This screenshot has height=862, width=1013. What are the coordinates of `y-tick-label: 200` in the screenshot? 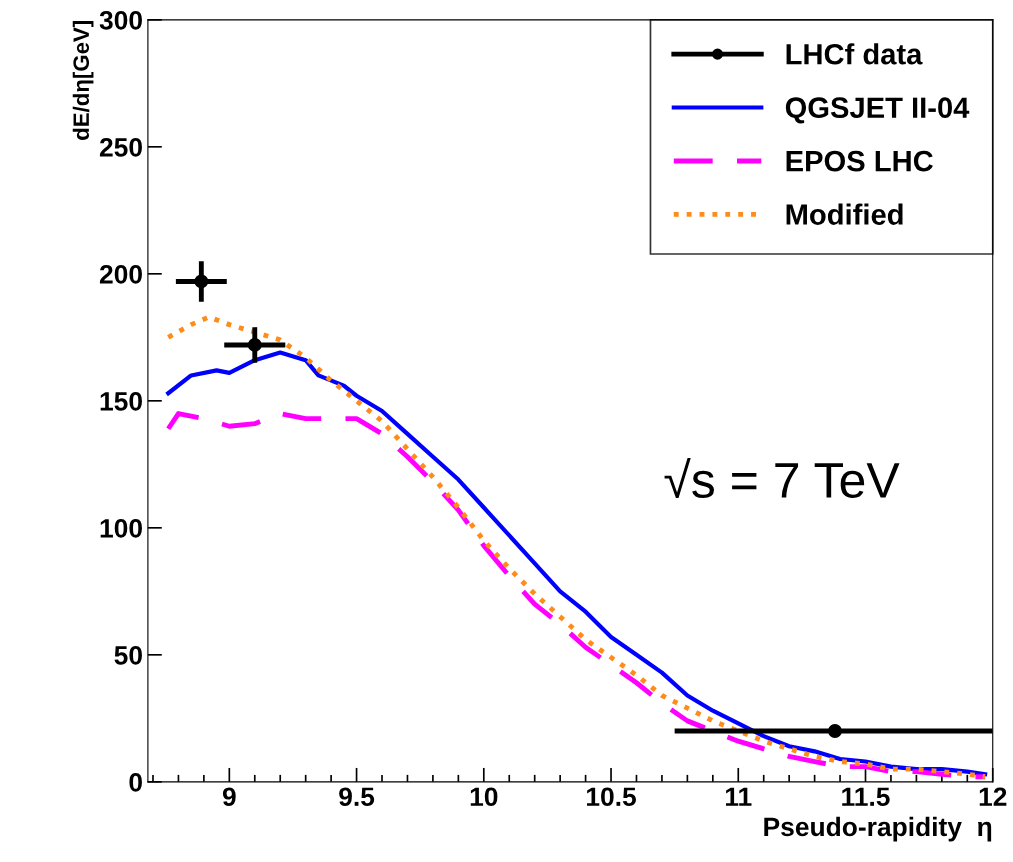 It's located at (120, 274).